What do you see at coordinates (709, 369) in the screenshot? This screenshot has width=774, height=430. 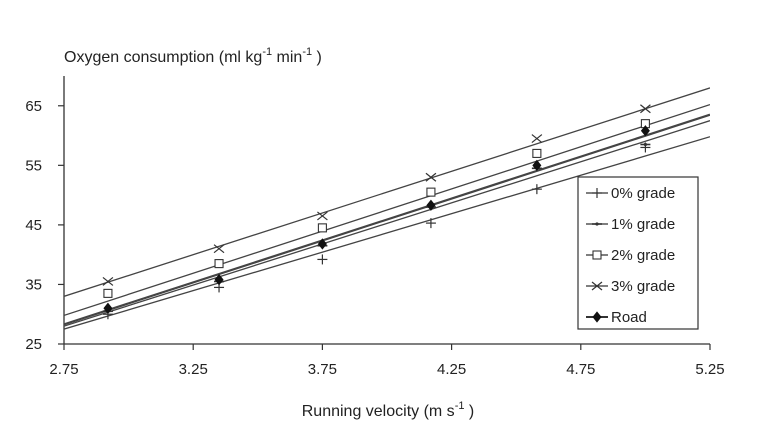 I see `x-tick-label: 5.25` at bounding box center [709, 369].